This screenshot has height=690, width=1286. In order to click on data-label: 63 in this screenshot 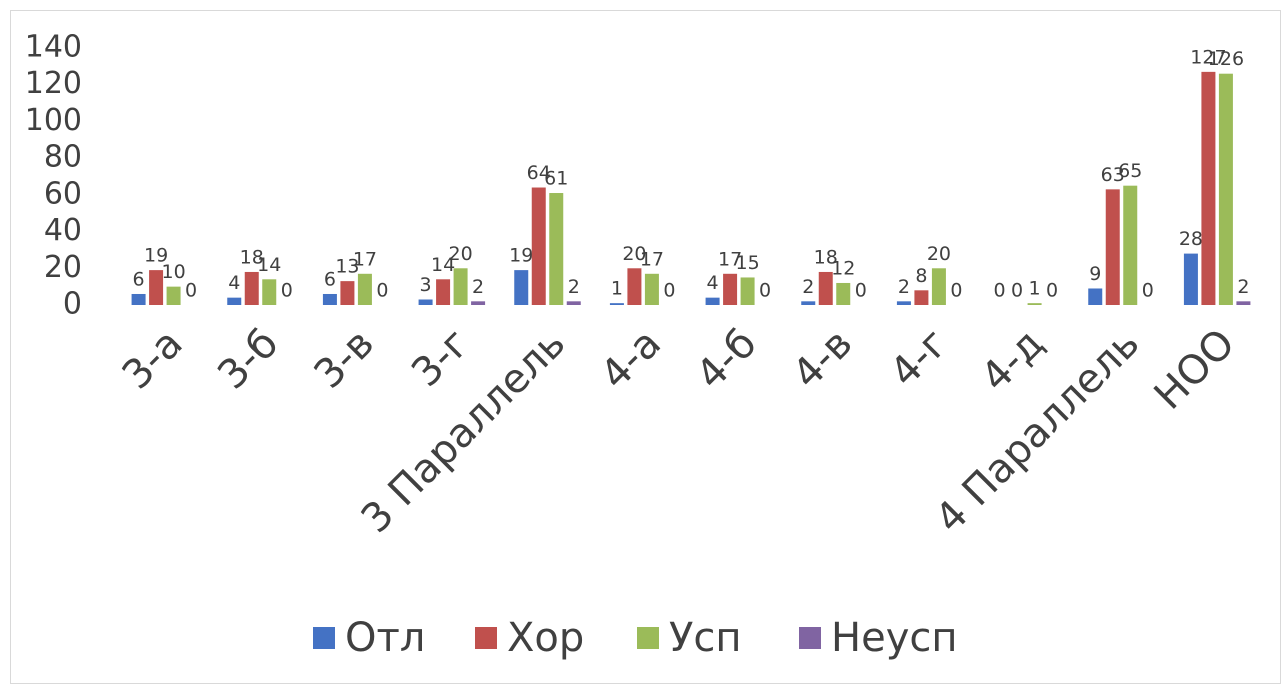, I will do `click(1113, 175)`.